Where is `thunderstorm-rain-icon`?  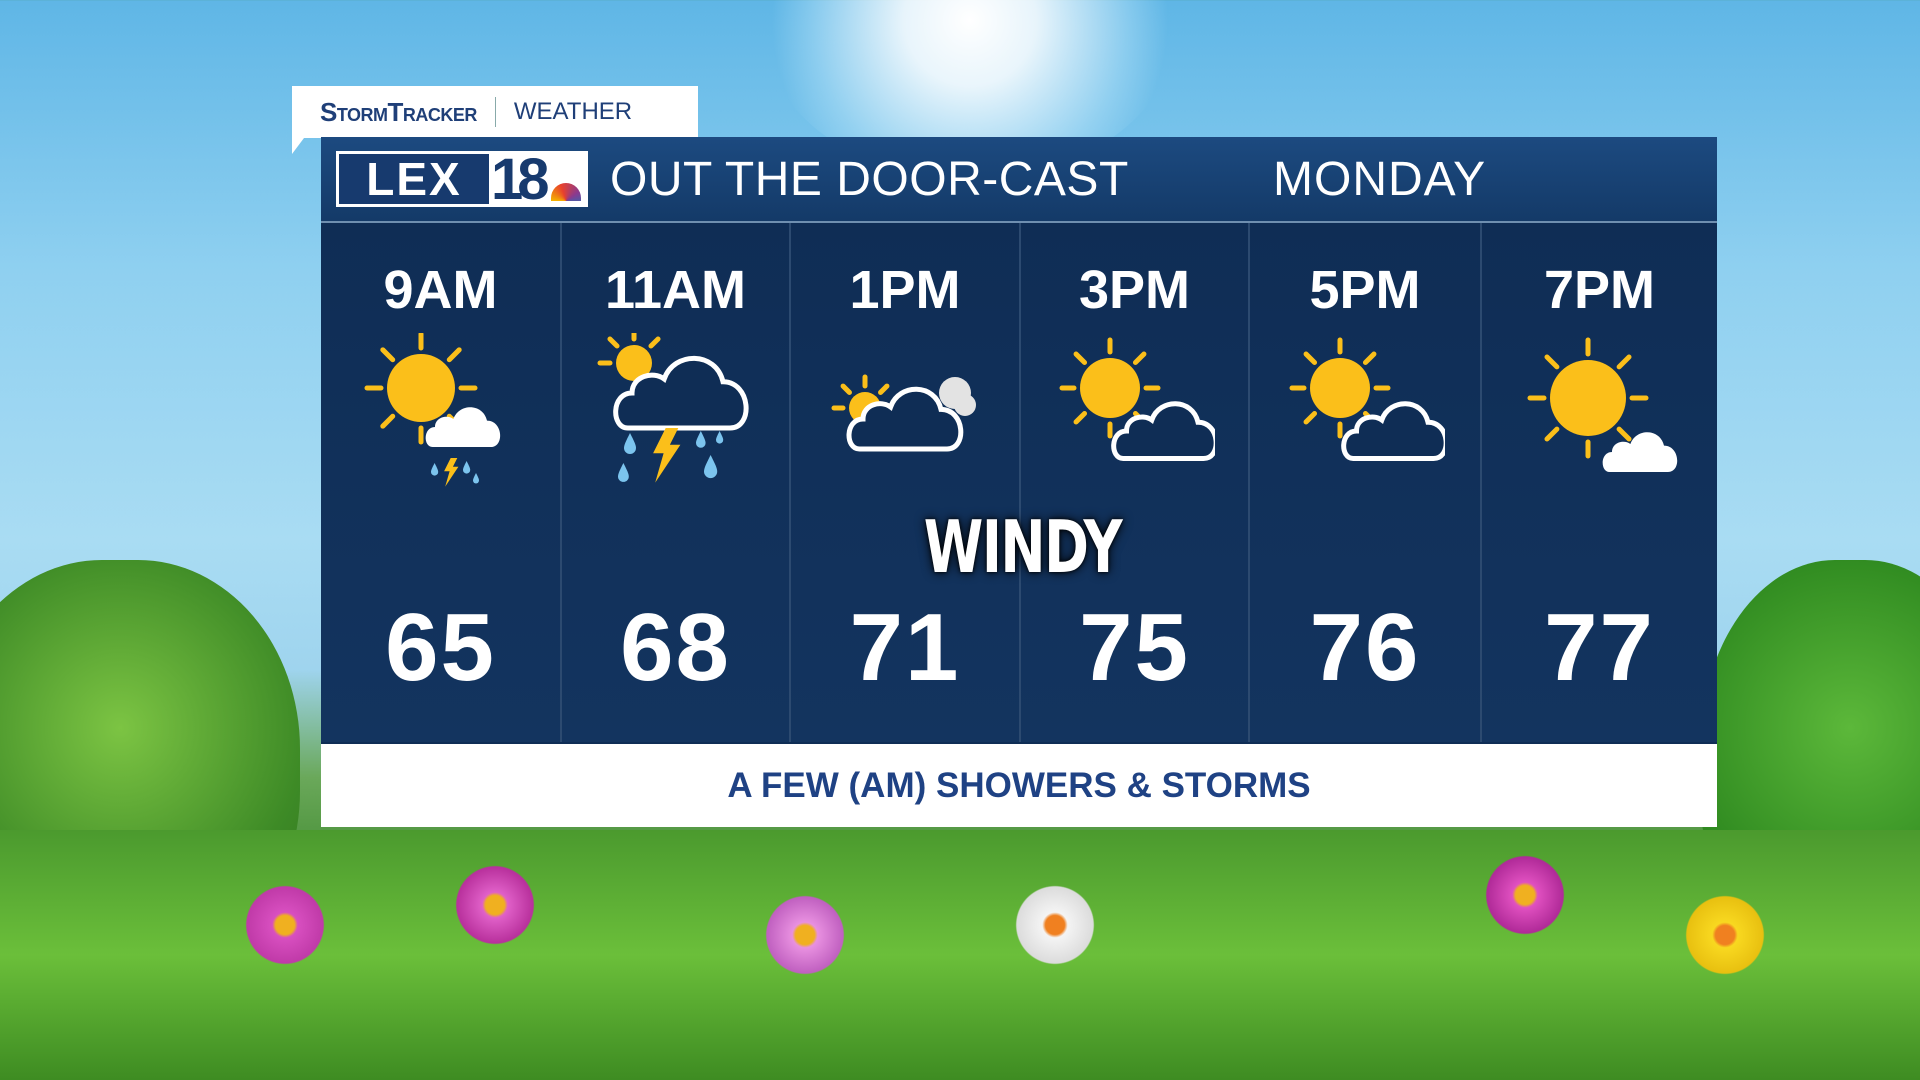 thunderstorm-rain-icon is located at coordinates (672, 408).